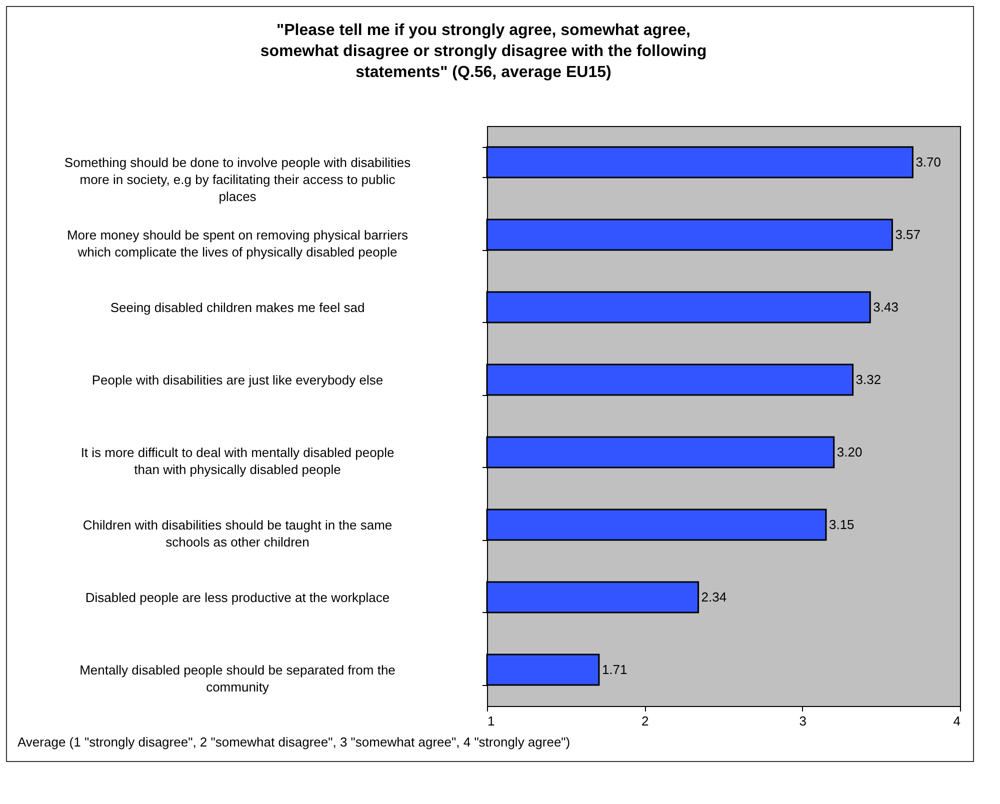 The height and width of the screenshot is (804, 1000). What do you see at coordinates (645, 721) in the screenshot?
I see `x-tick-label: 2` at bounding box center [645, 721].